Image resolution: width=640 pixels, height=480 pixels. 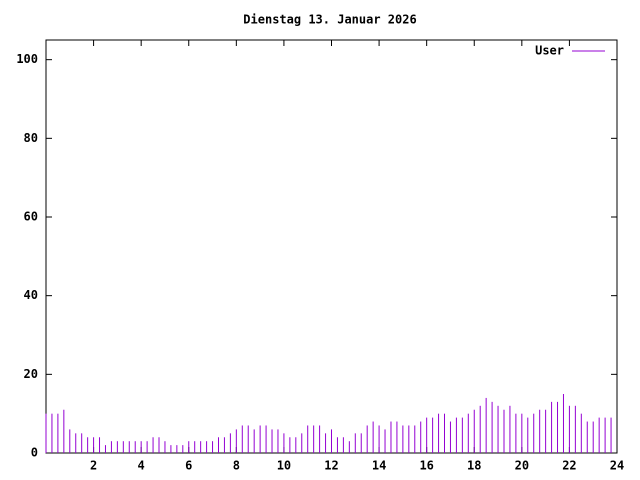 What do you see at coordinates (549, 51) in the screenshot?
I see `legend-label: User` at bounding box center [549, 51].